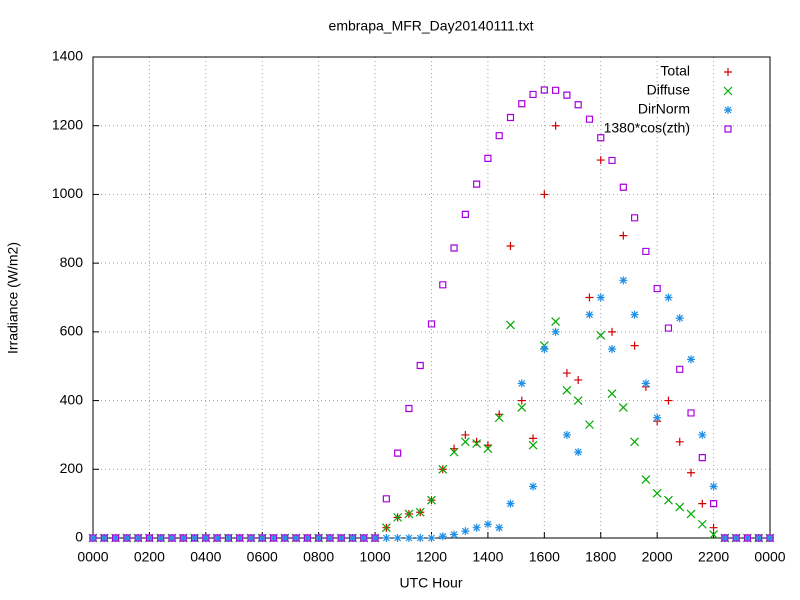 The height and width of the screenshot is (600, 800). Describe the element at coordinates (262, 557) in the screenshot. I see `x-tick-label: 0600` at that location.